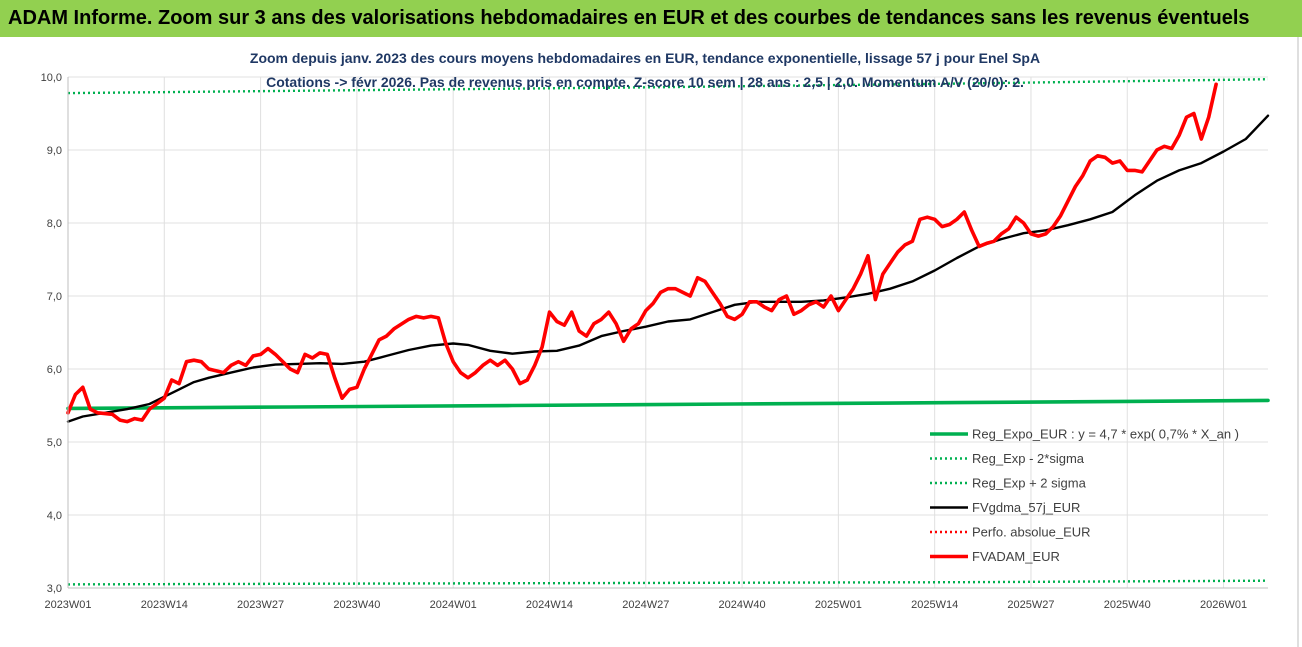 Image resolution: width=1302 pixels, height=647 pixels. What do you see at coordinates (453, 605) in the screenshot?
I see `x-tick-label: 2024W01` at bounding box center [453, 605].